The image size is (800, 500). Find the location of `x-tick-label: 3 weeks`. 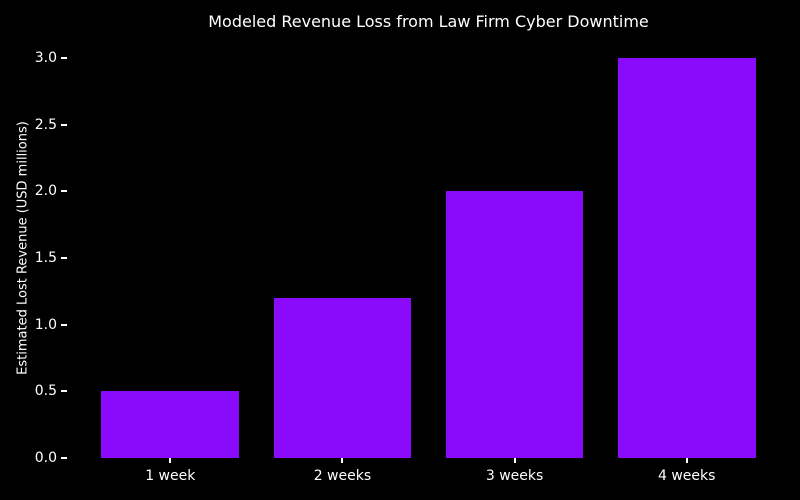

x-tick-label: 3 weeks is located at coordinates (514, 476).